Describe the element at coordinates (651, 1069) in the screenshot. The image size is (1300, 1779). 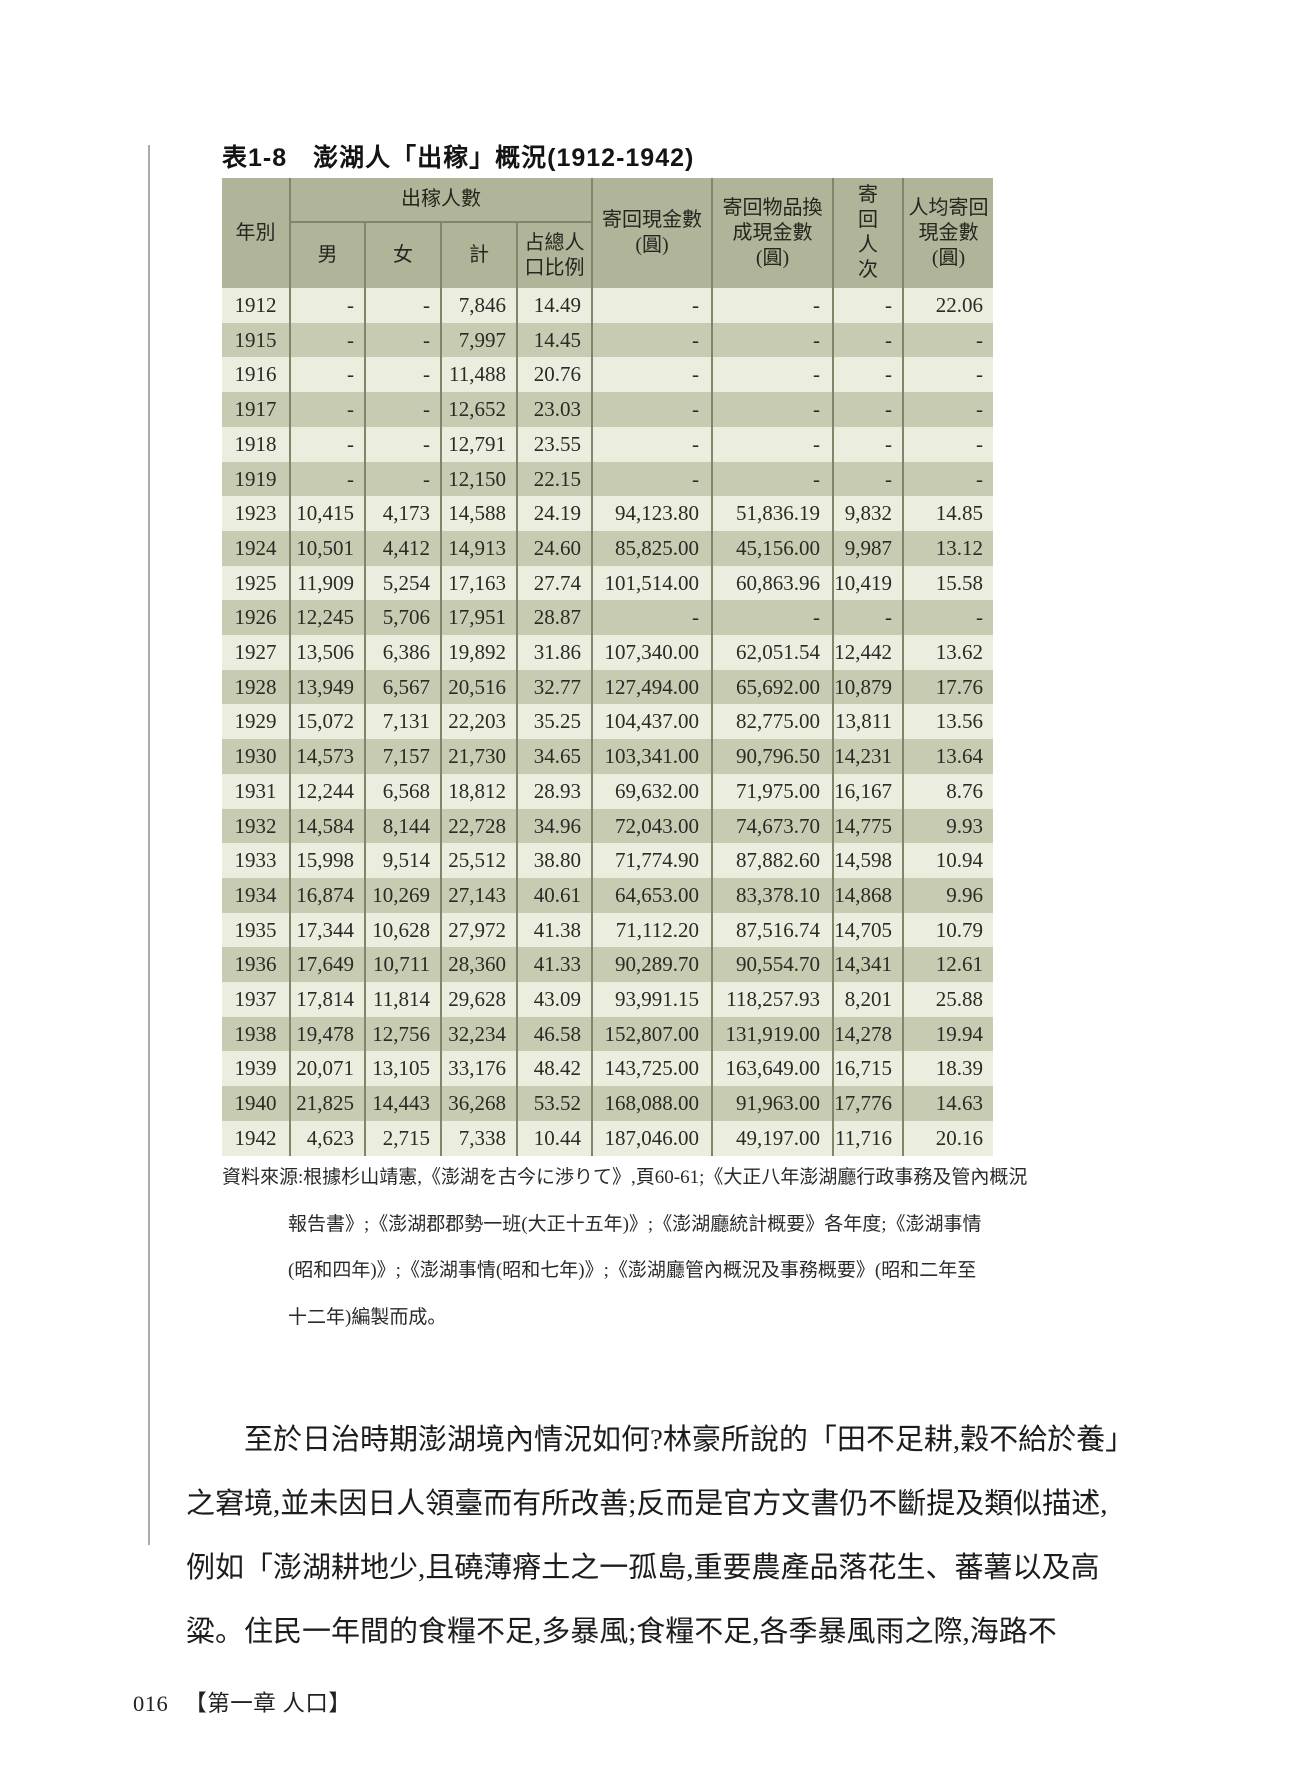
I see `cell-cash-remitted: 143,725.00` at that location.